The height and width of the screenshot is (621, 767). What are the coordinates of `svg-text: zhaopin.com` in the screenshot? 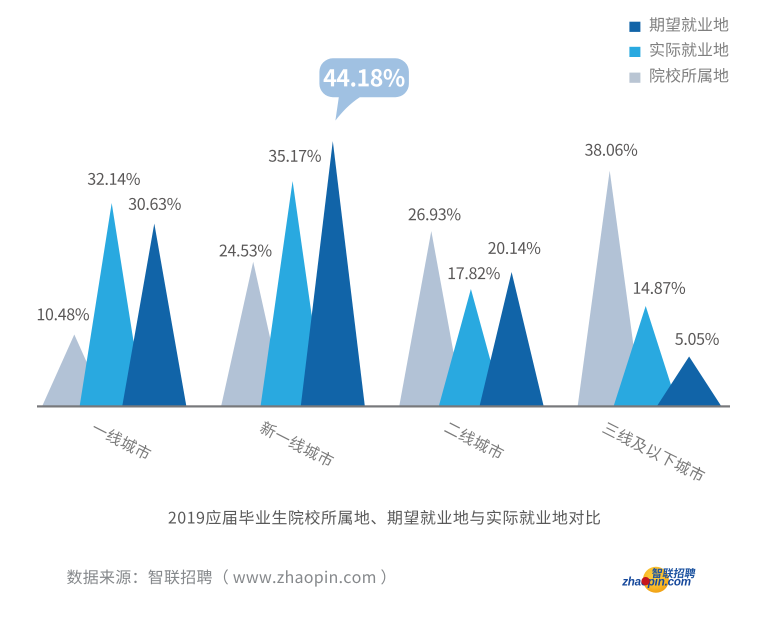 It's located at (656, 582).